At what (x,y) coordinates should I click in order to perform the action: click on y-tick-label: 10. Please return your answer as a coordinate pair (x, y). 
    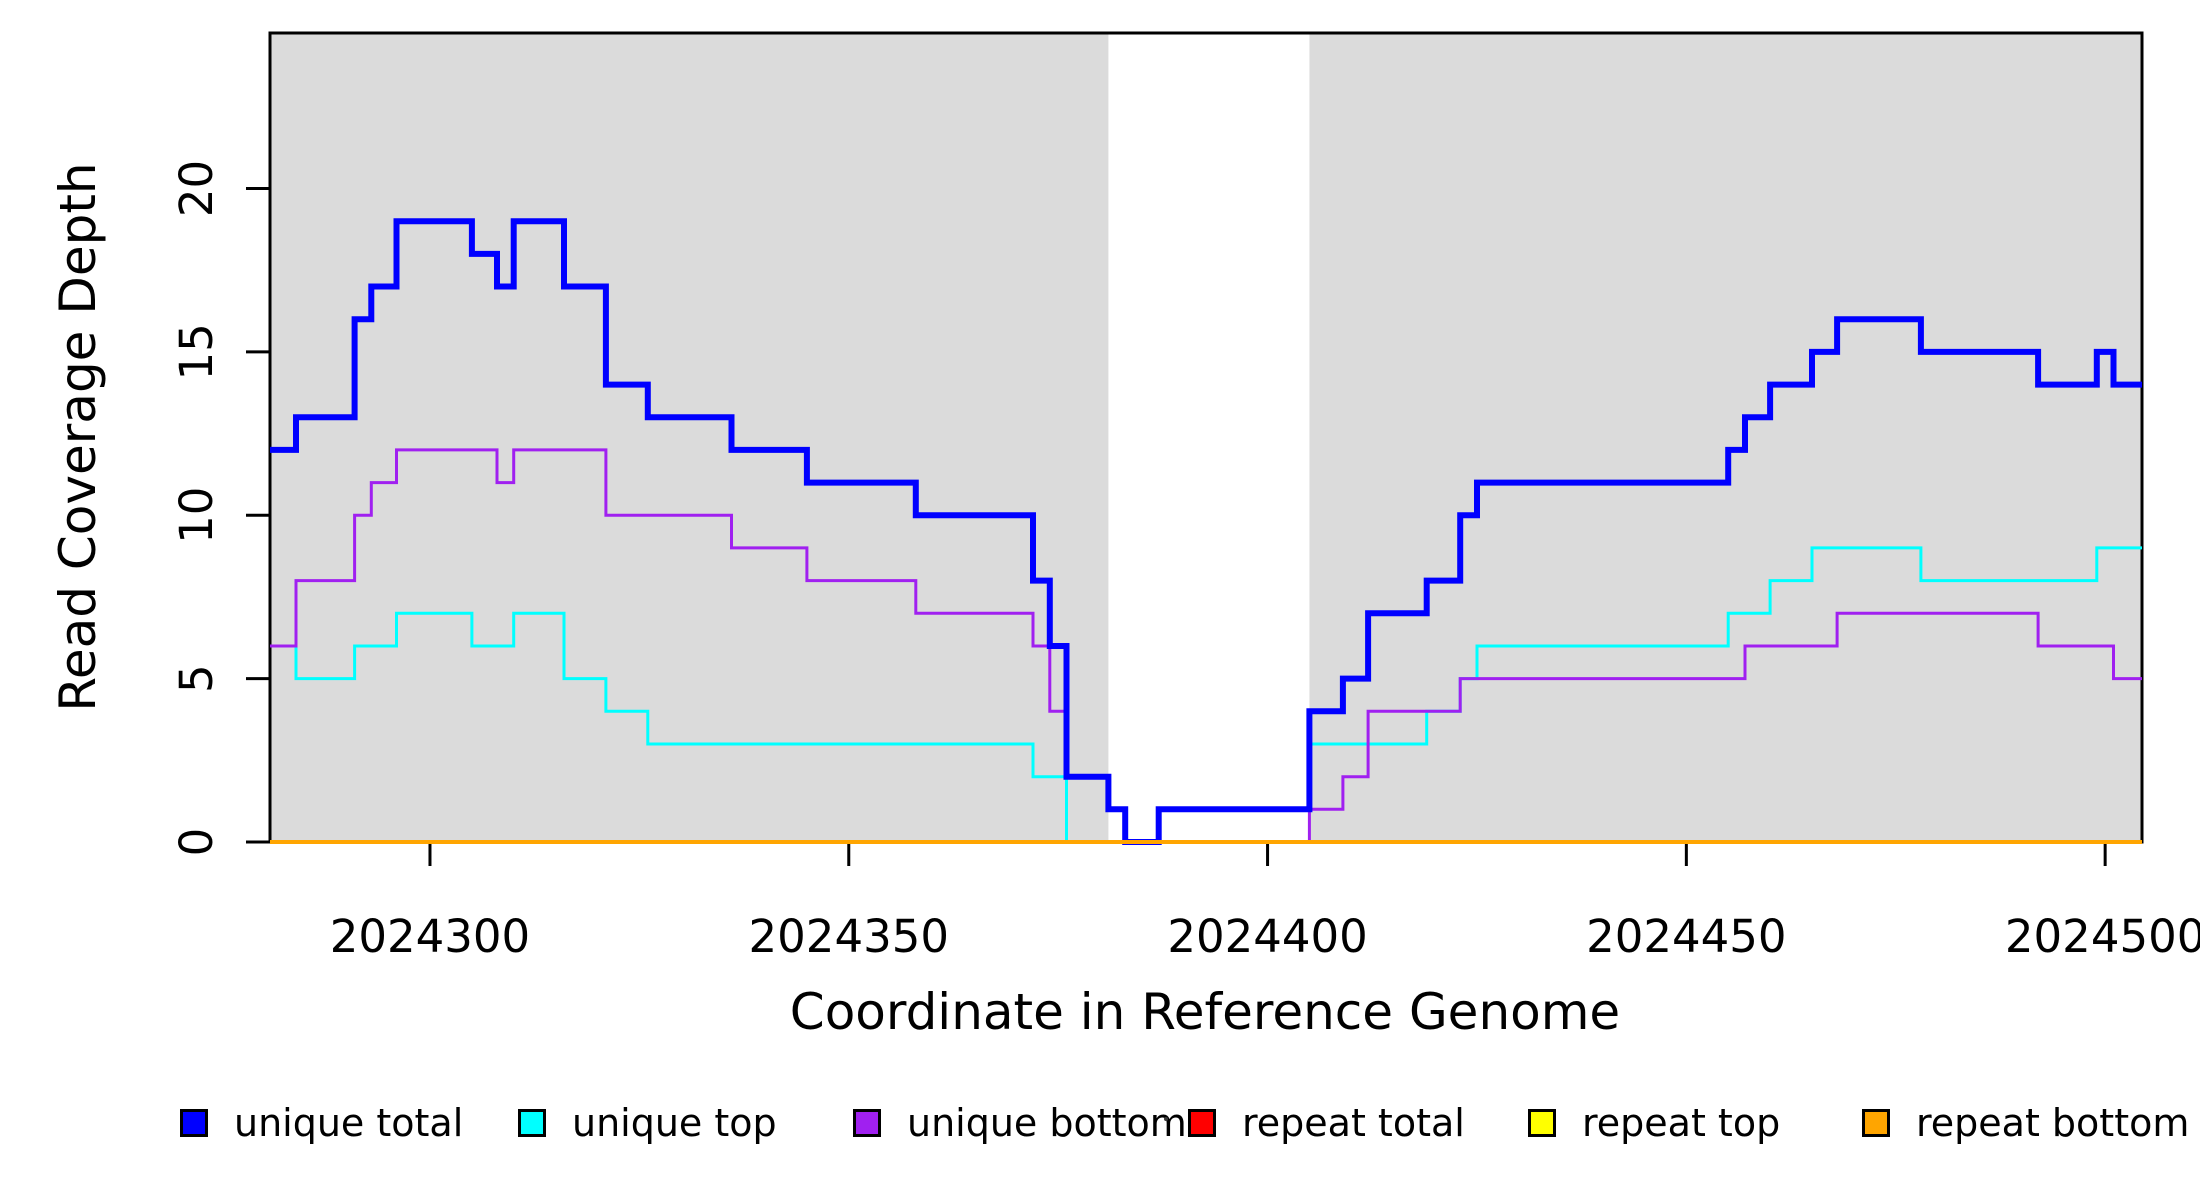
    Looking at the image, I should click on (196, 515).